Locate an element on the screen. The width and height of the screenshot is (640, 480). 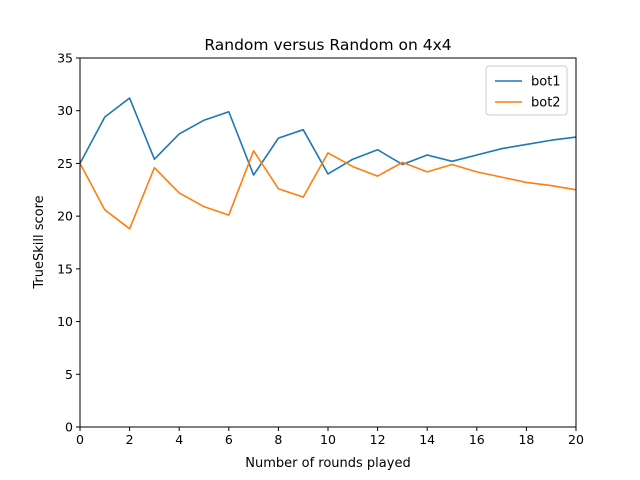
y-tick-label: 30 is located at coordinates (65, 110).